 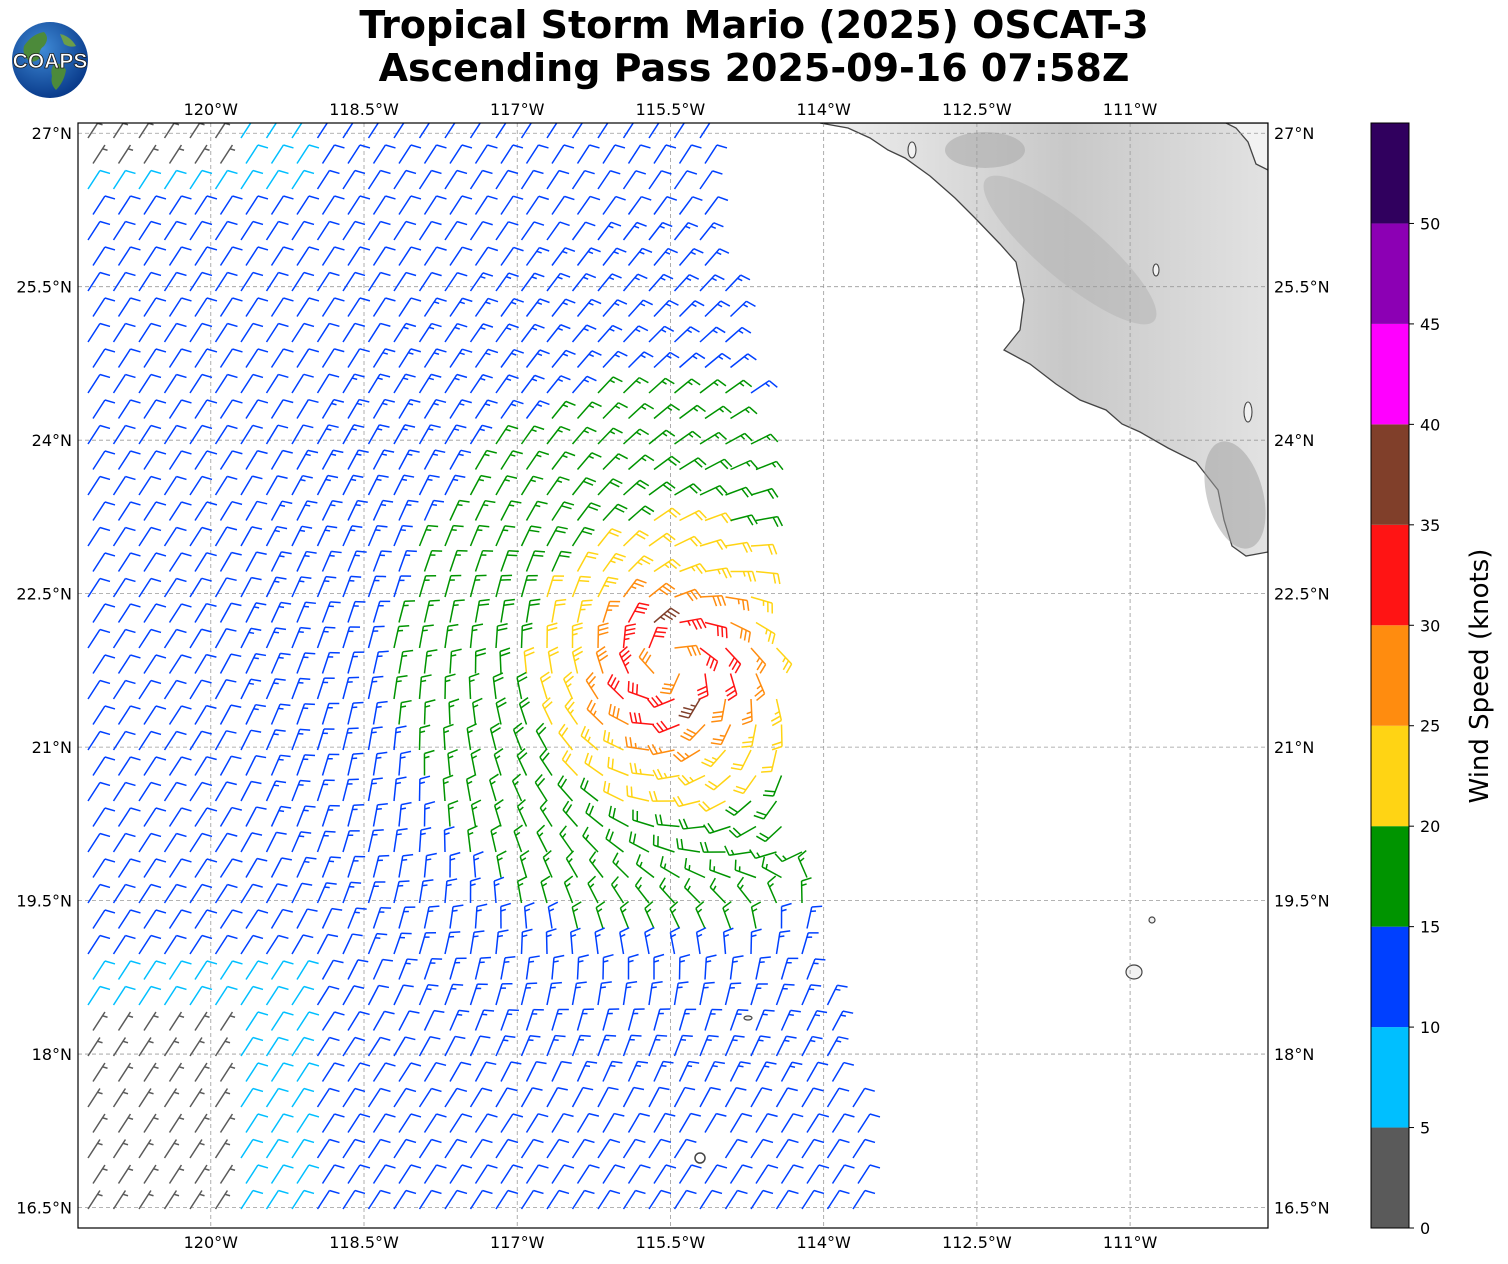 What do you see at coordinates (748, 1018) in the screenshot?
I see `island-roca-partida` at bounding box center [748, 1018].